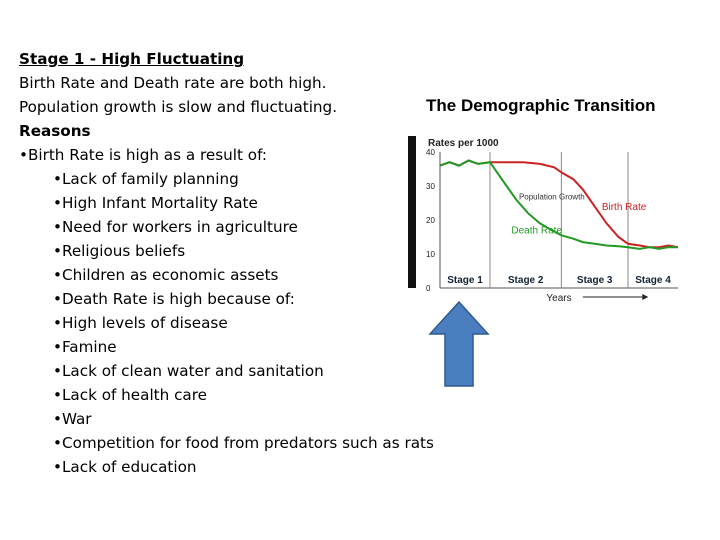 The width and height of the screenshot is (720, 540). I want to click on death-reason-item: •High levels of disease, so click(140, 323).